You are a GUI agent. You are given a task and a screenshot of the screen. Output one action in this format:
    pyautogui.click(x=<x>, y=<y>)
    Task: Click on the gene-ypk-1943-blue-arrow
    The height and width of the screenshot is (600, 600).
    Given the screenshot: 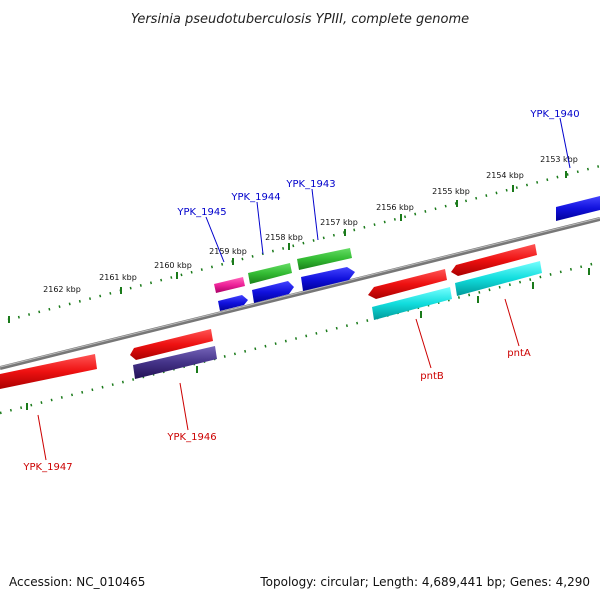 What is the action you would take?
    pyautogui.click(x=328, y=279)
    